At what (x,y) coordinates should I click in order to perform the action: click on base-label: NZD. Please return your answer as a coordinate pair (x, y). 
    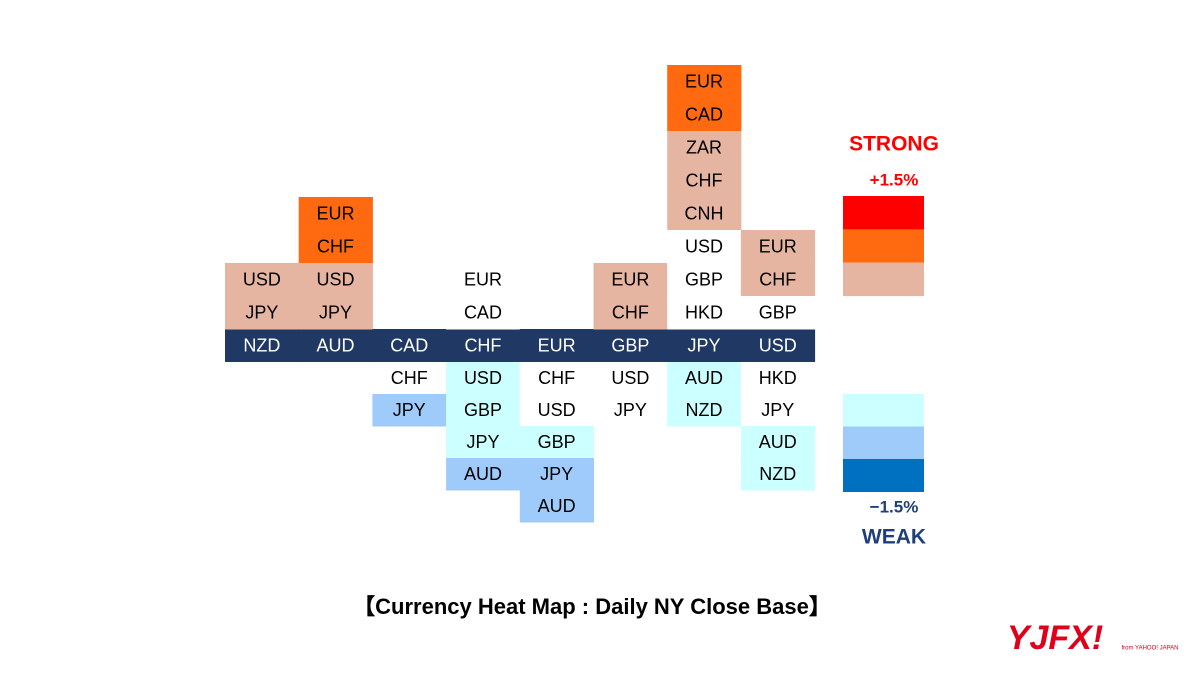
    Looking at the image, I should click on (261, 345).